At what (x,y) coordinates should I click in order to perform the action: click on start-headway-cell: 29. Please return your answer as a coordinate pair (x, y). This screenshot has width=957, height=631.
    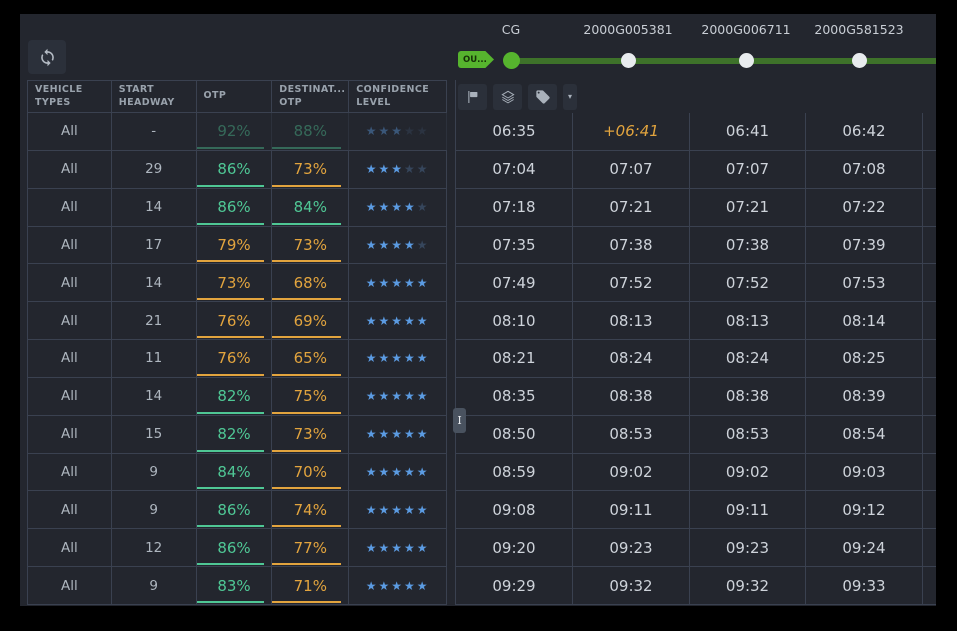
    Looking at the image, I should click on (154, 169).